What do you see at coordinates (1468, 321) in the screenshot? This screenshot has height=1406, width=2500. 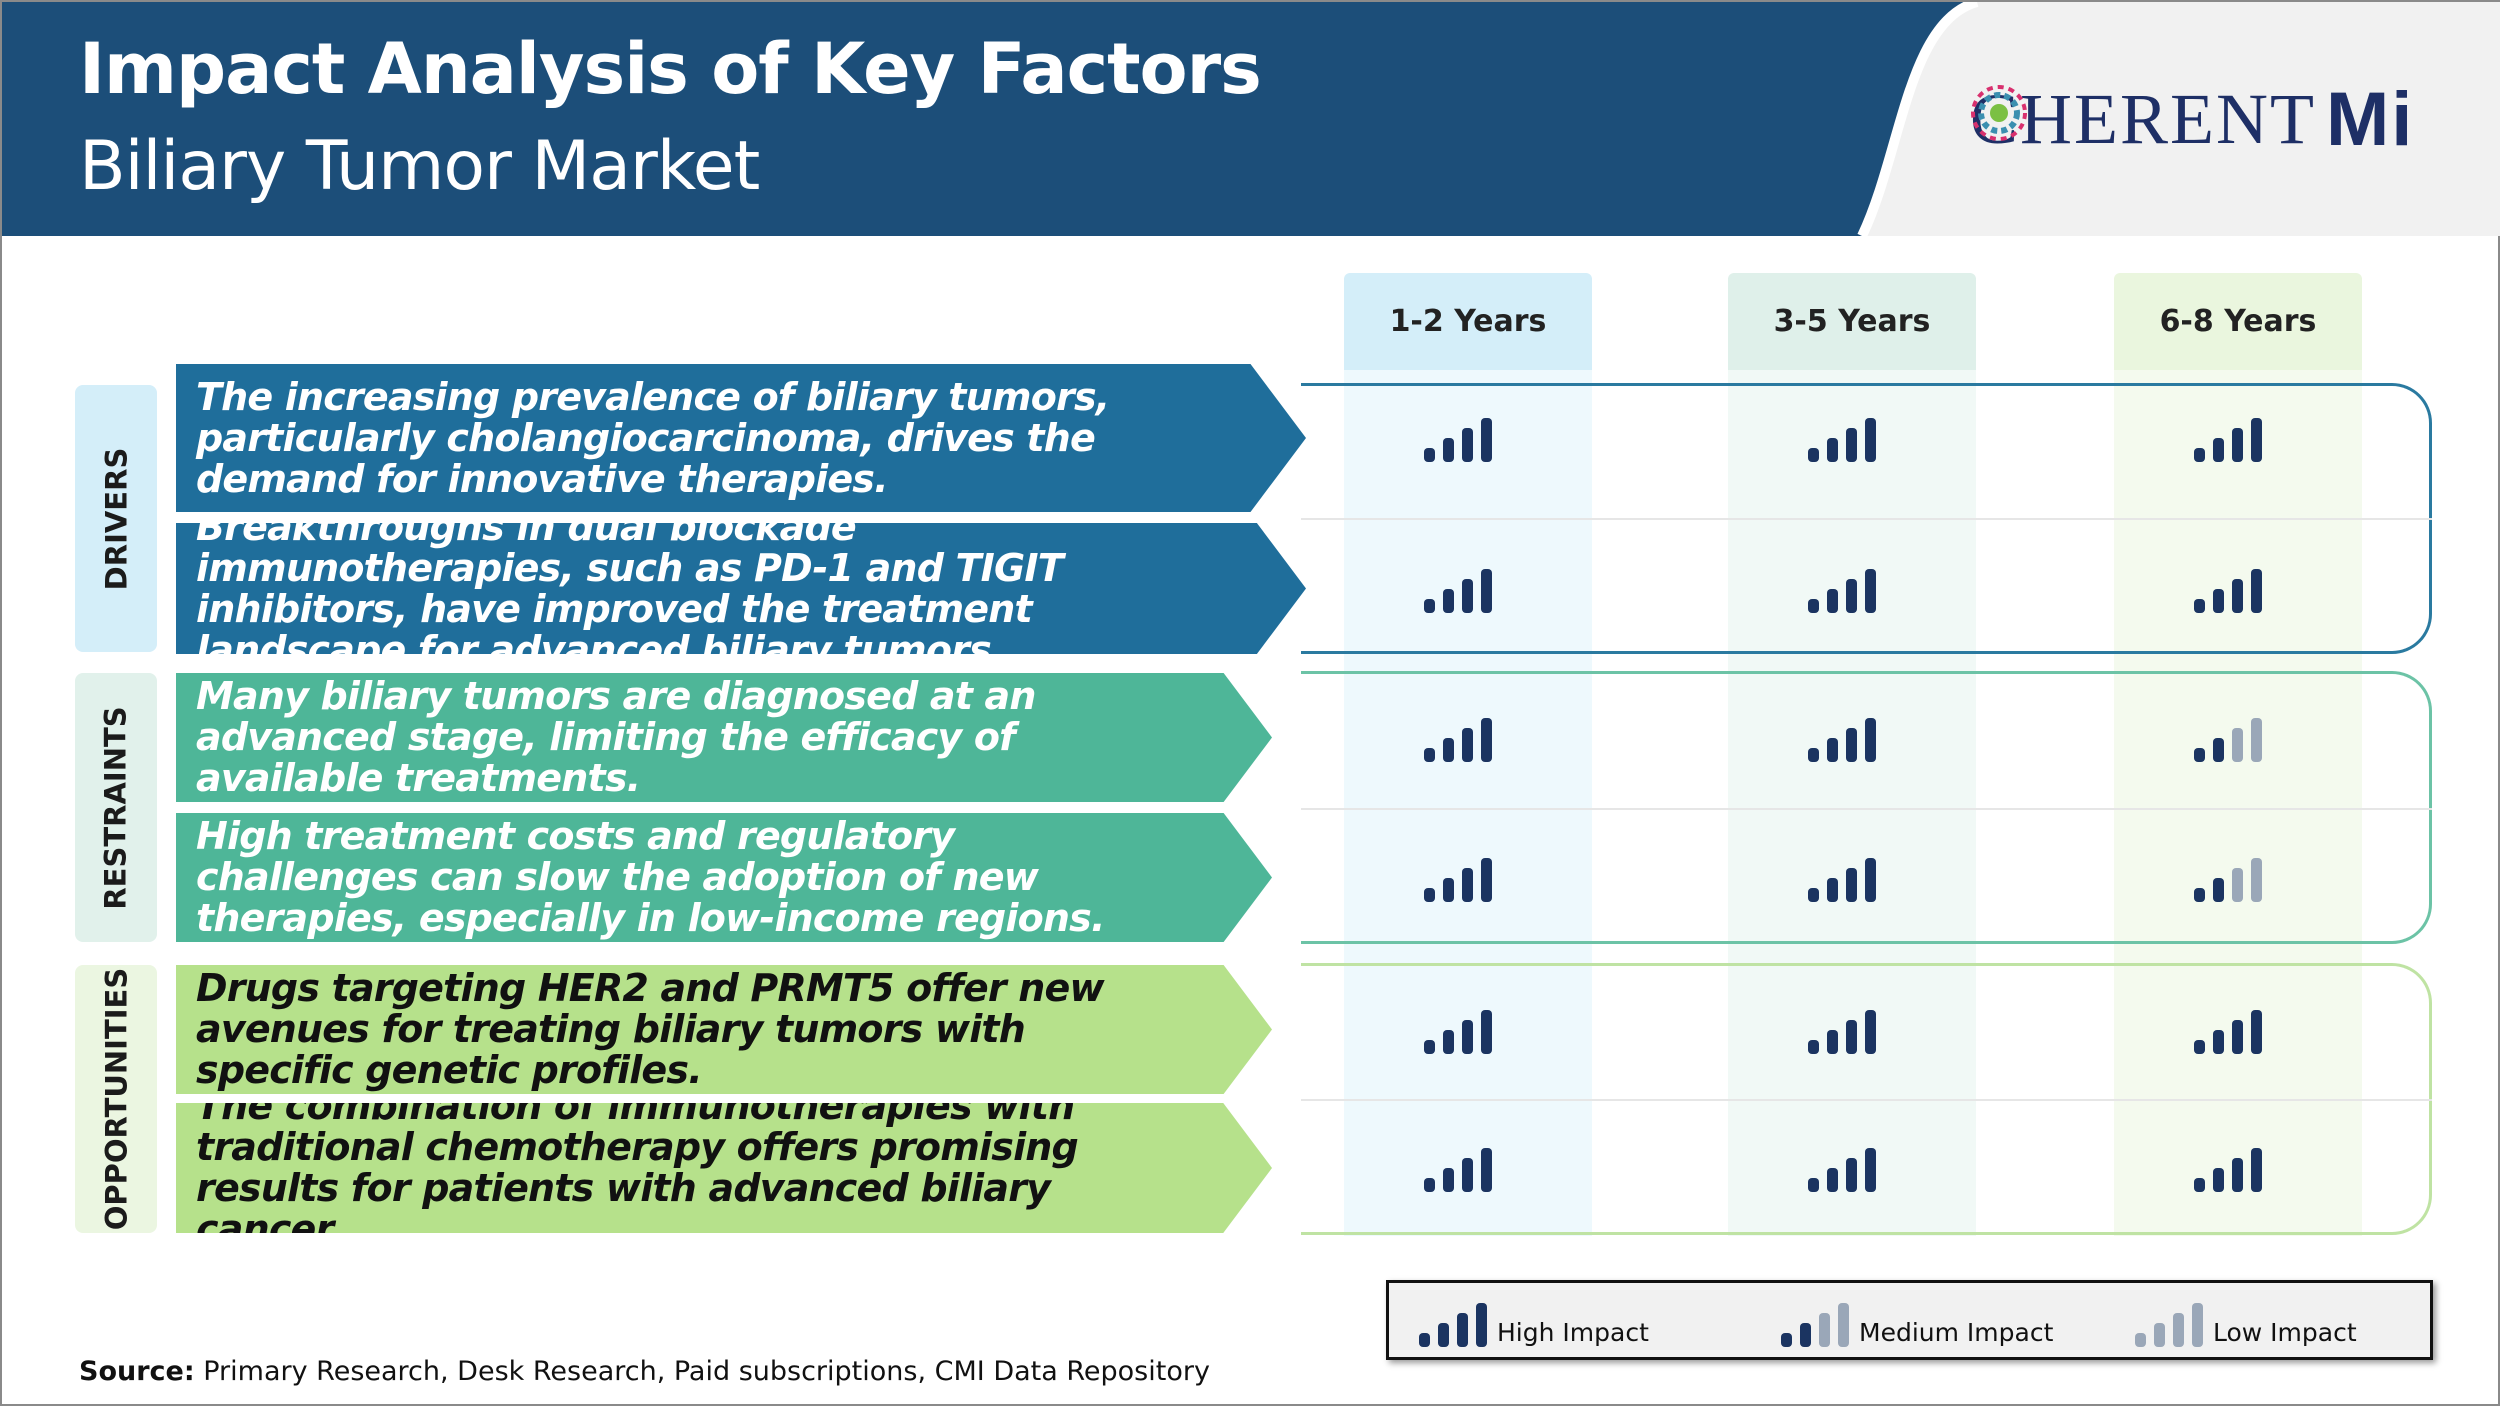 I see `column-header-1: 1-2 Years` at bounding box center [1468, 321].